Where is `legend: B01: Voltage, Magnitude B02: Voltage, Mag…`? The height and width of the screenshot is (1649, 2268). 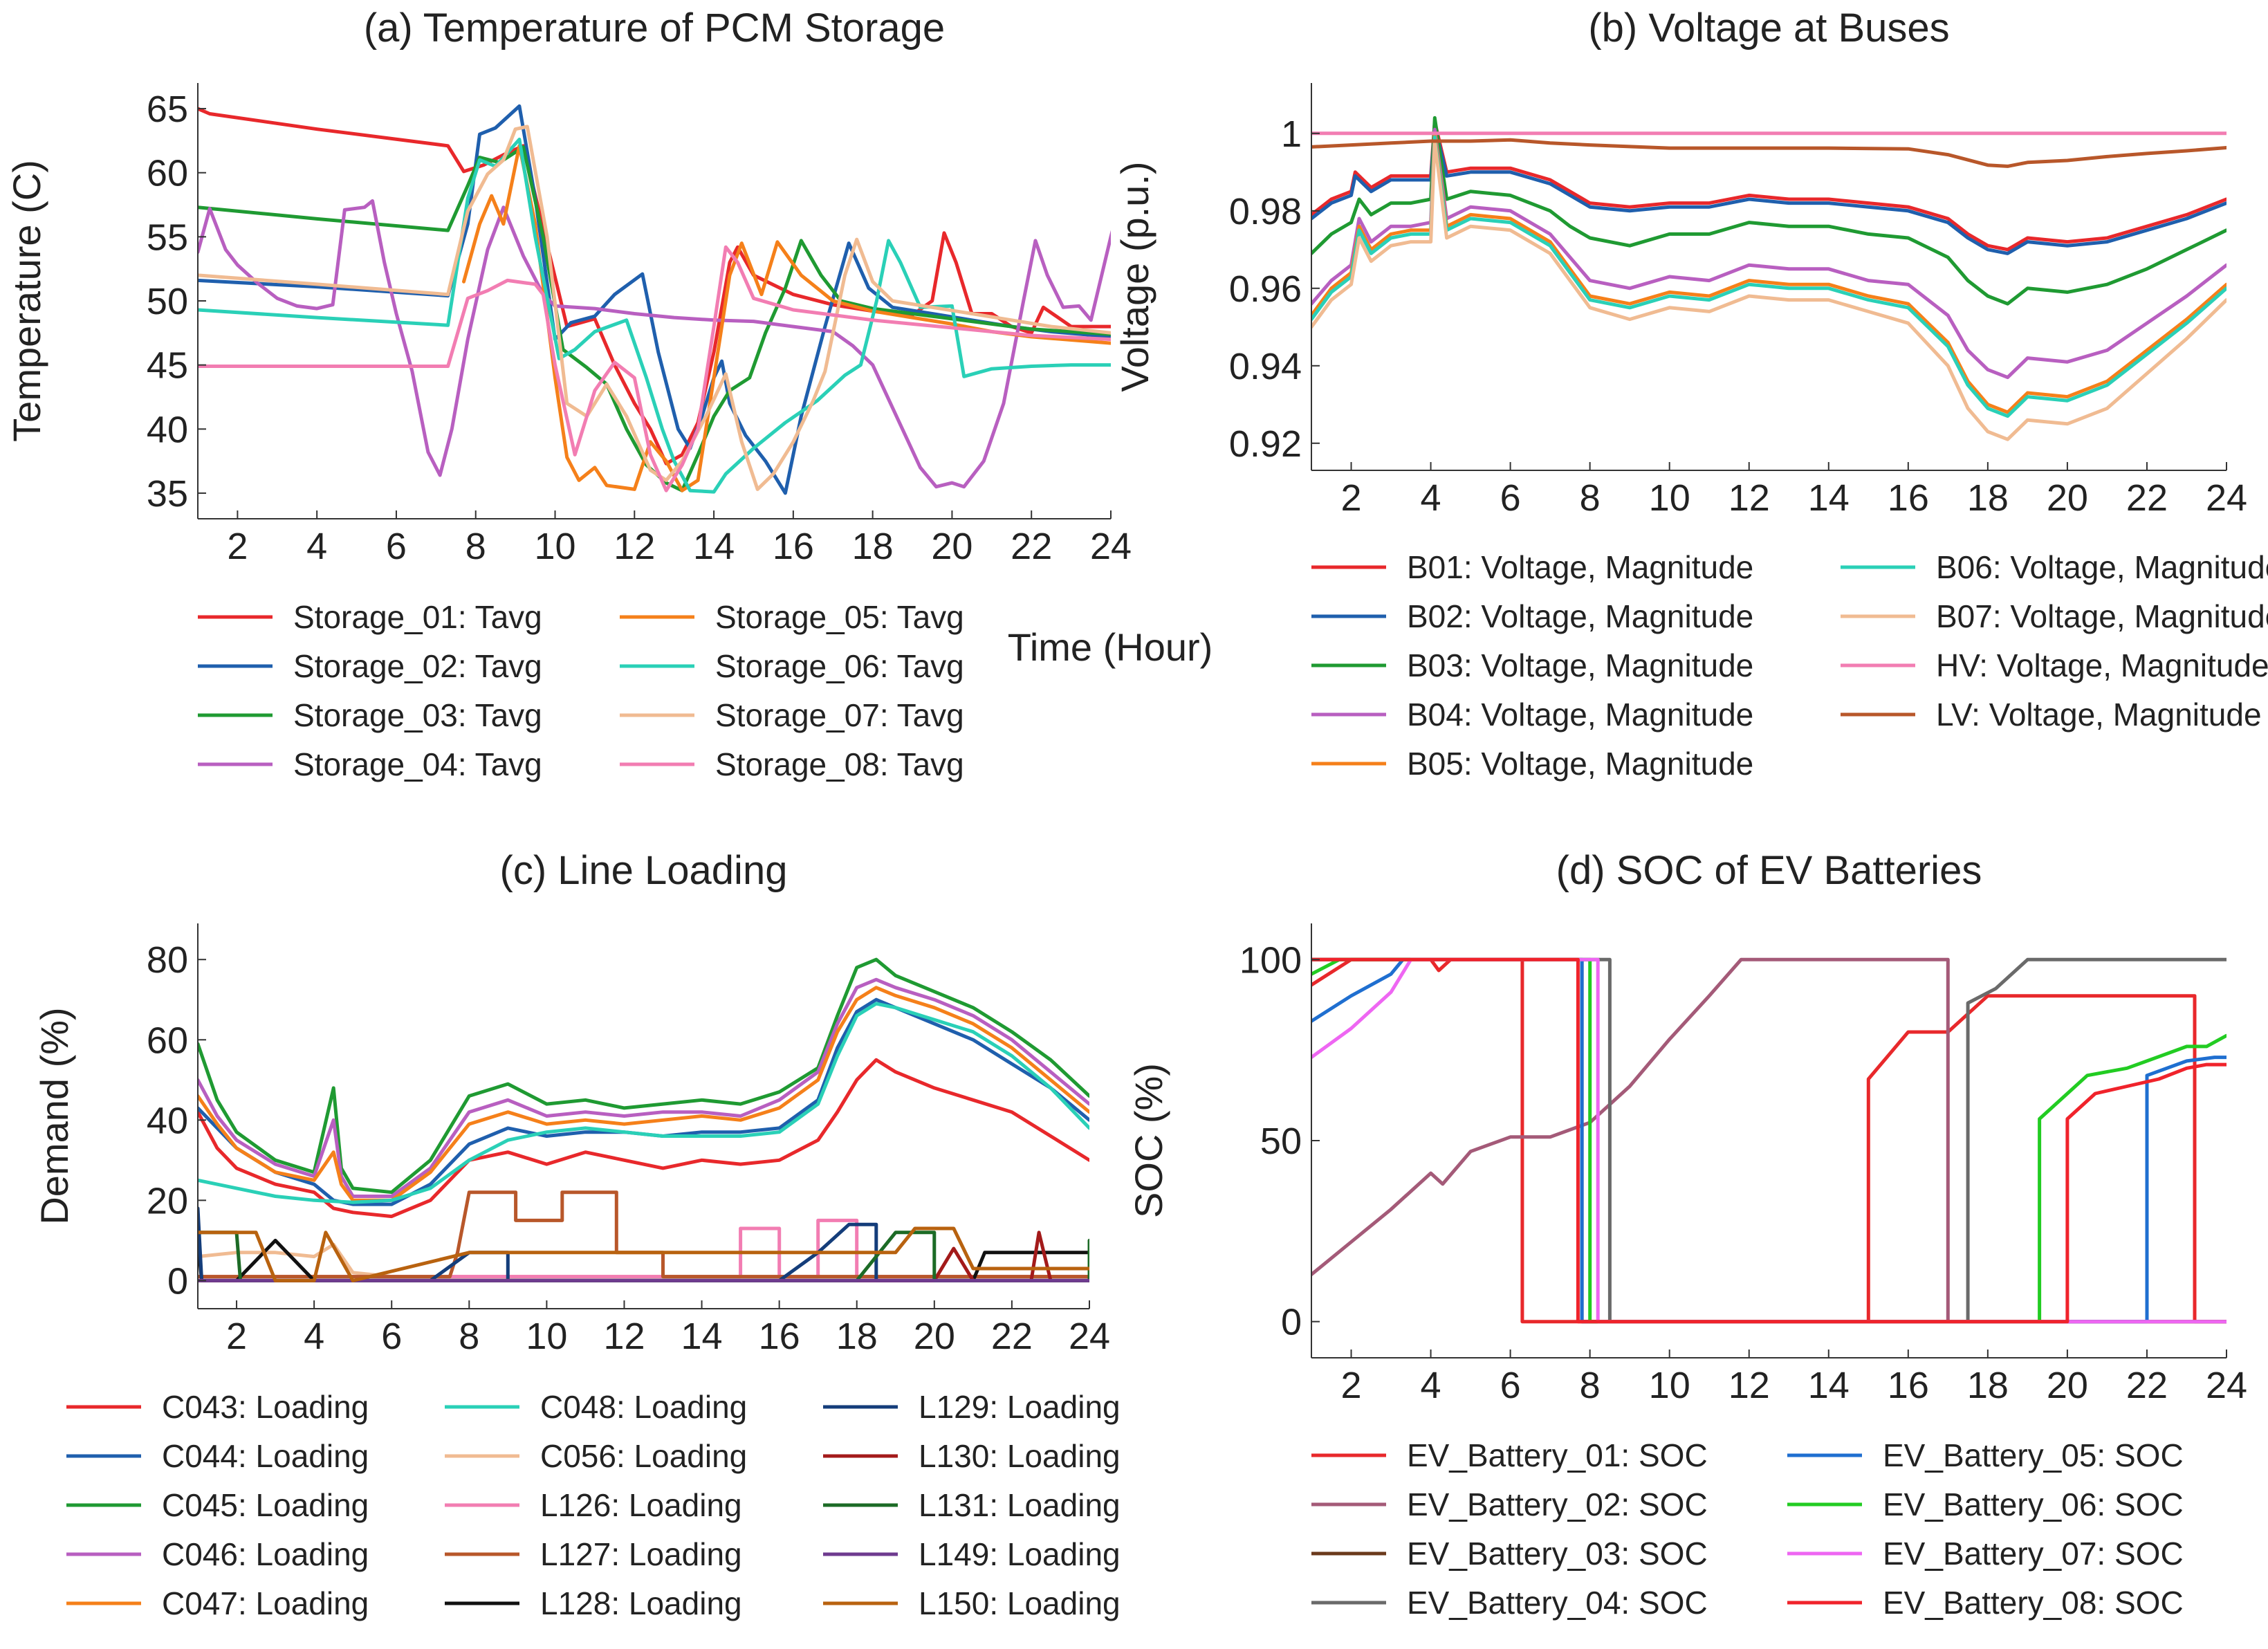 legend: B01: Voltage, Magnitude B02: Voltage, Mag… is located at coordinates (1789, 665).